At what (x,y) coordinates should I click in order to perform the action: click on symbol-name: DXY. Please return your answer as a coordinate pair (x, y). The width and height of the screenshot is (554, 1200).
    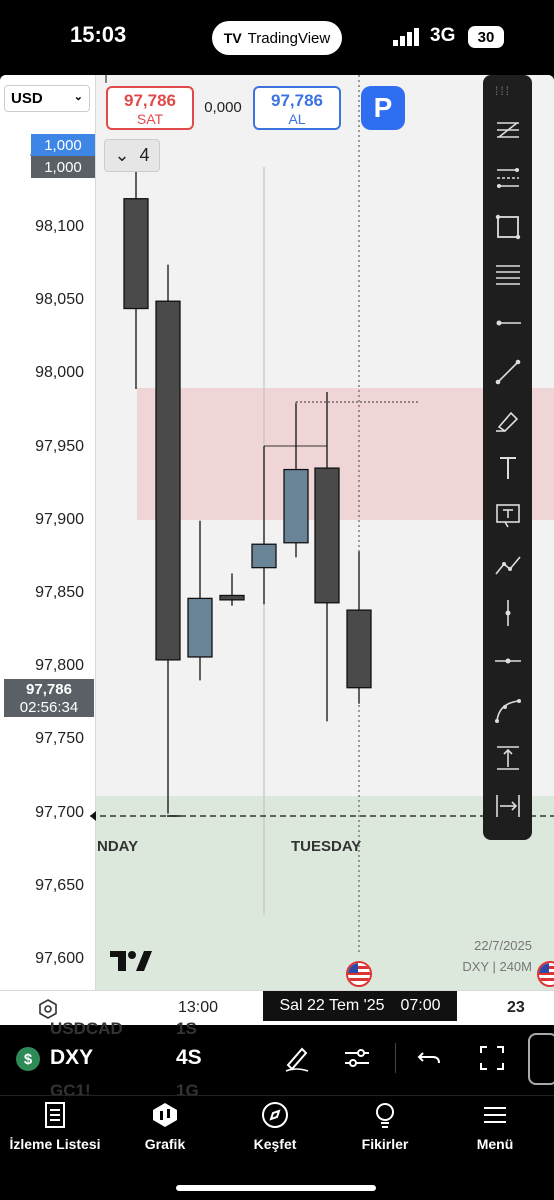
    Looking at the image, I should click on (72, 1057).